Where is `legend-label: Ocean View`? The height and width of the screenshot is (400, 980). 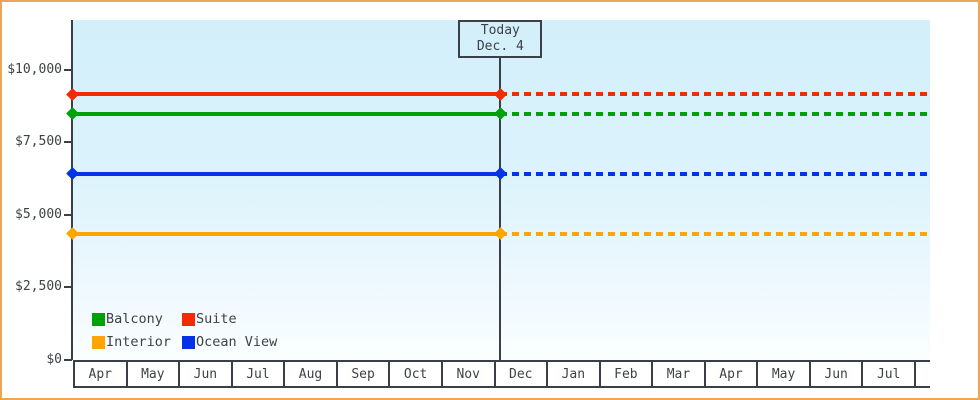
legend-label: Ocean View is located at coordinates (237, 342).